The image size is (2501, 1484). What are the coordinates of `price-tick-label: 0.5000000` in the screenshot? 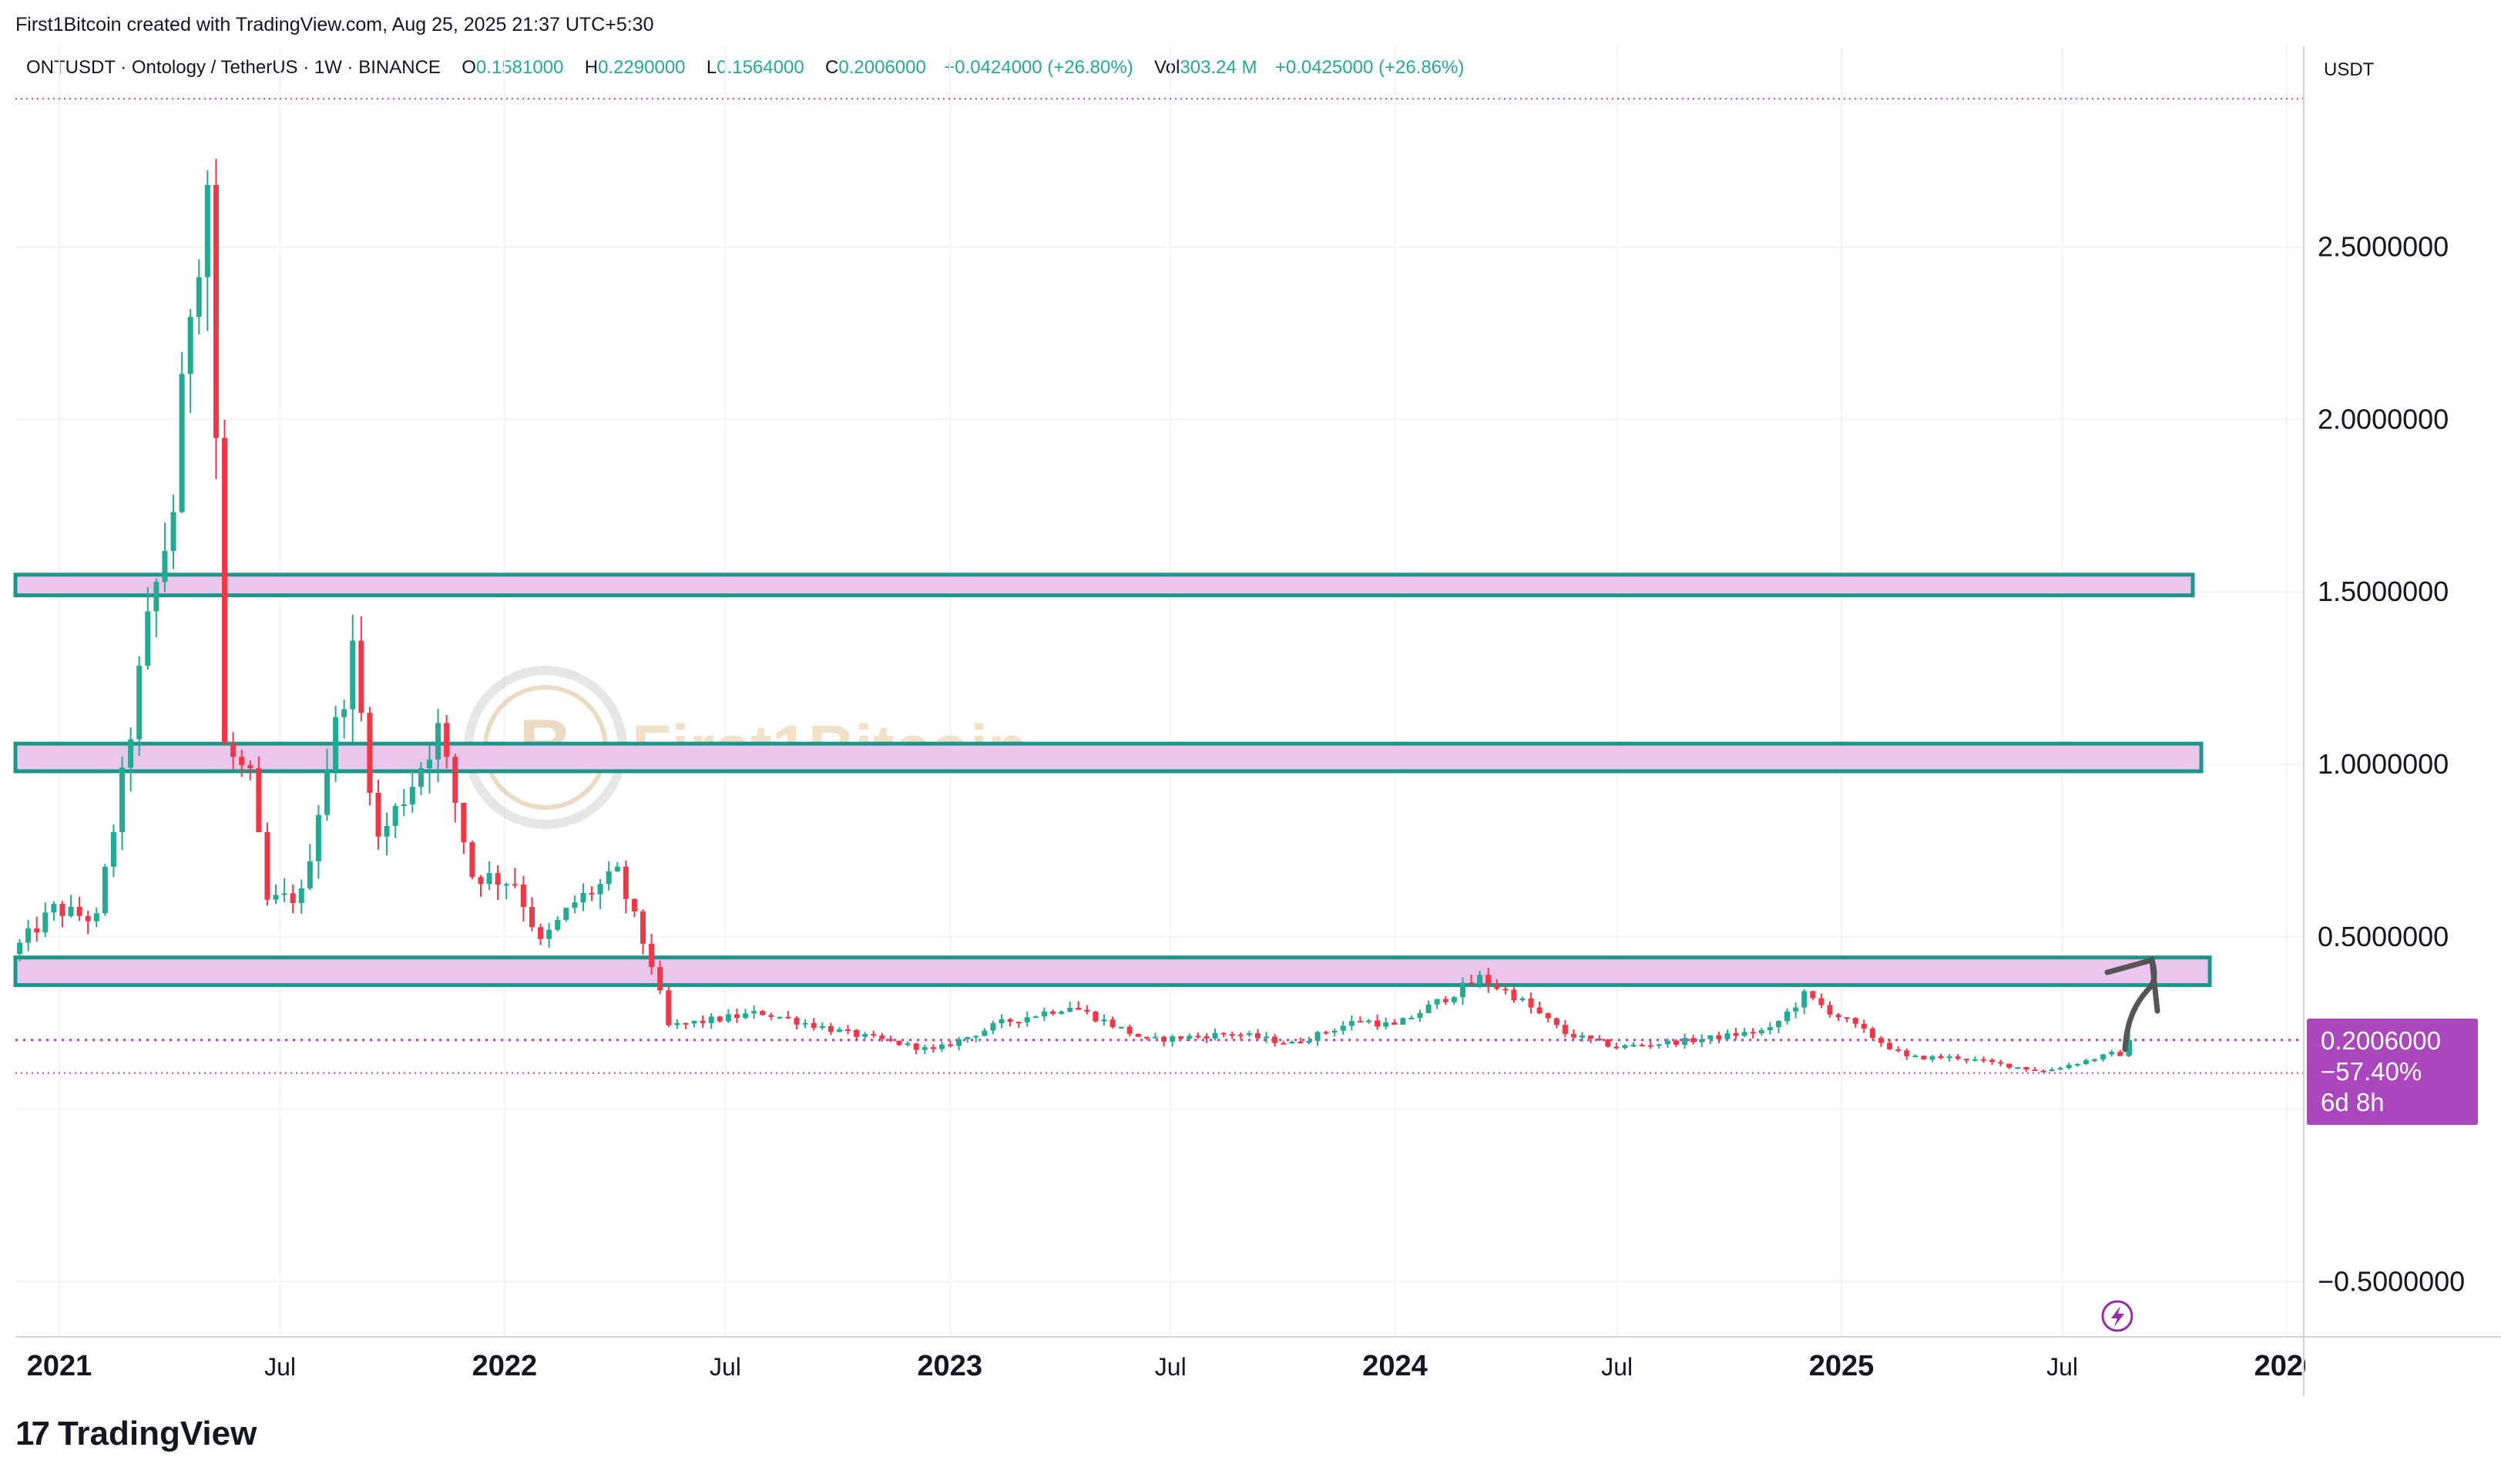 It's located at (2383, 936).